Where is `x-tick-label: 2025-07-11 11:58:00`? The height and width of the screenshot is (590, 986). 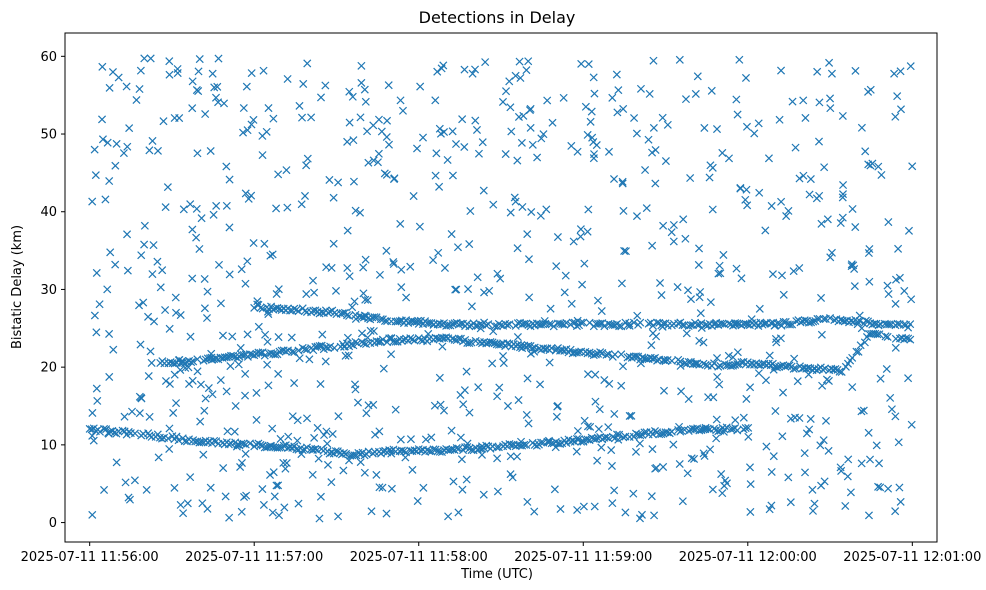
x-tick-label: 2025-07-11 11:58:00 is located at coordinates (419, 557).